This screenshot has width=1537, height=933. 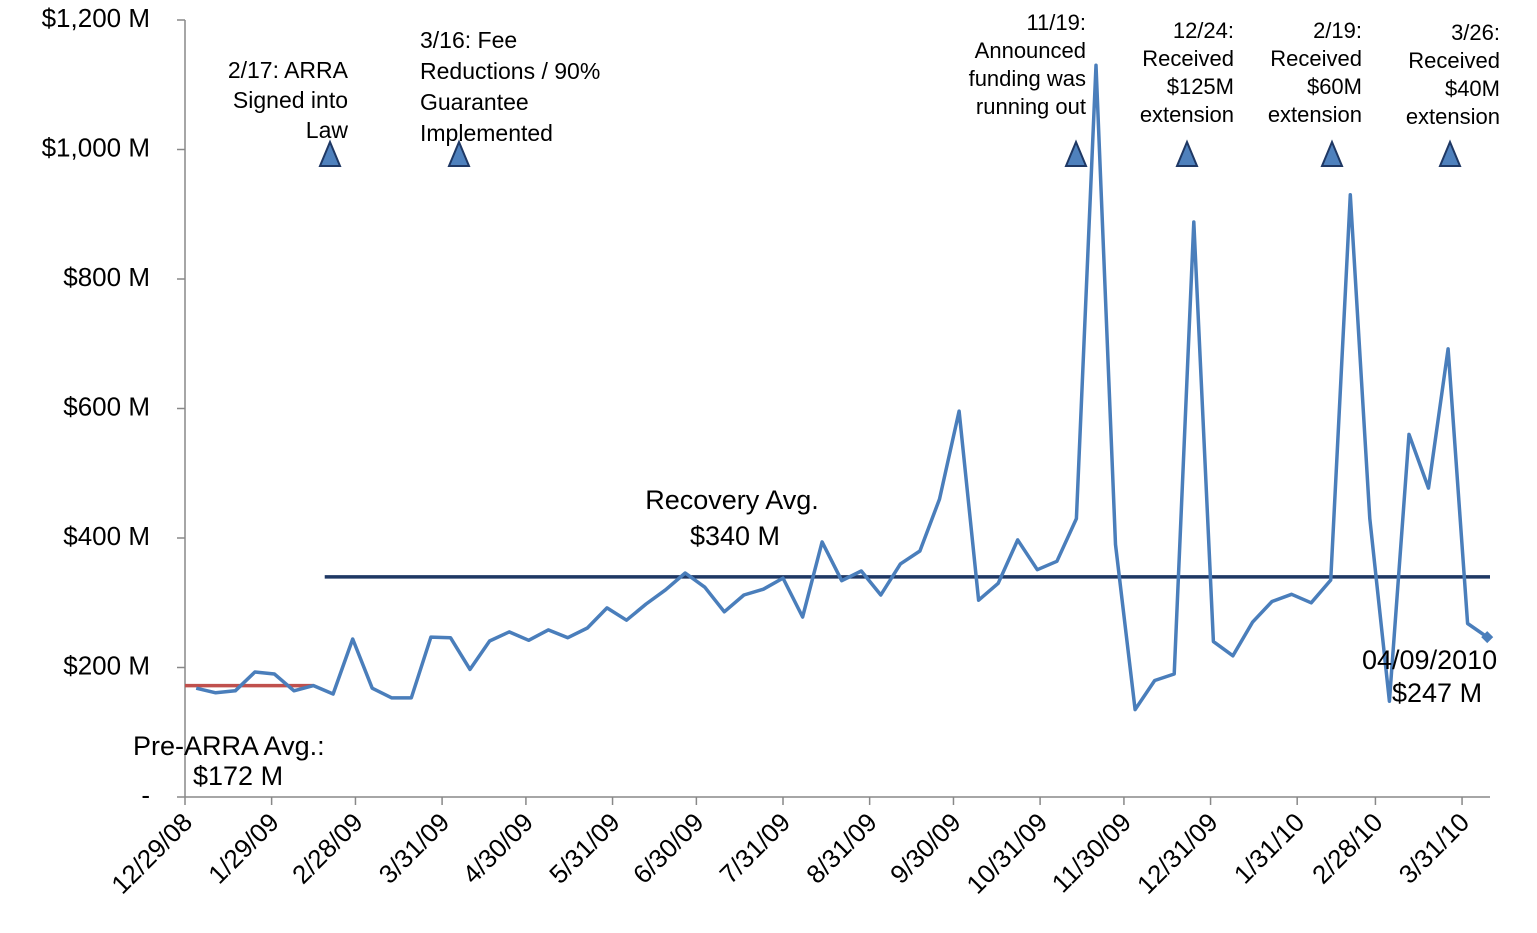 I want to click on x-tick-label: 2/28/10, so click(x=1347, y=848).